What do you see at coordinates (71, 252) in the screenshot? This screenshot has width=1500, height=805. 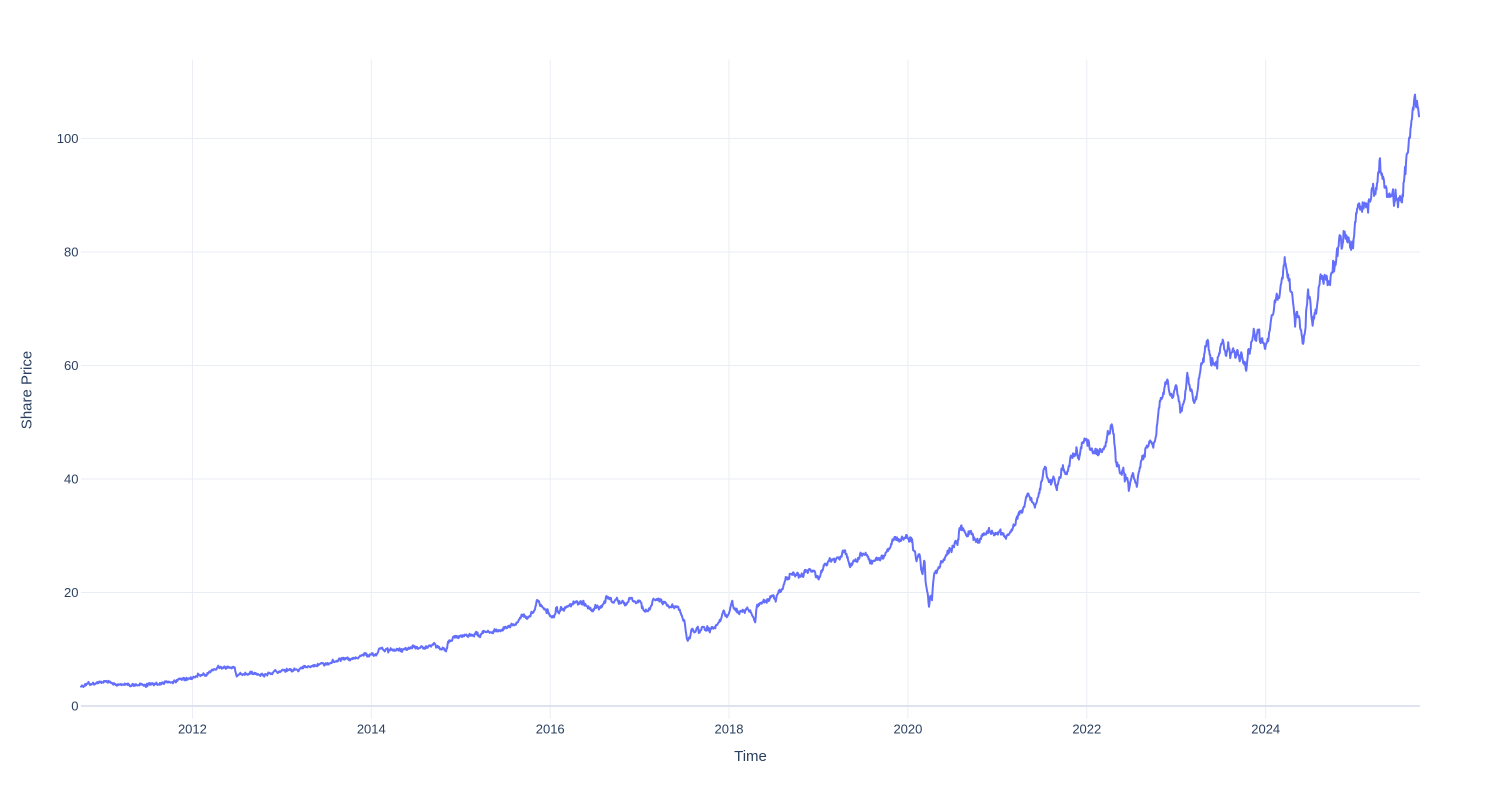 I see `svg-text: 80` at bounding box center [71, 252].